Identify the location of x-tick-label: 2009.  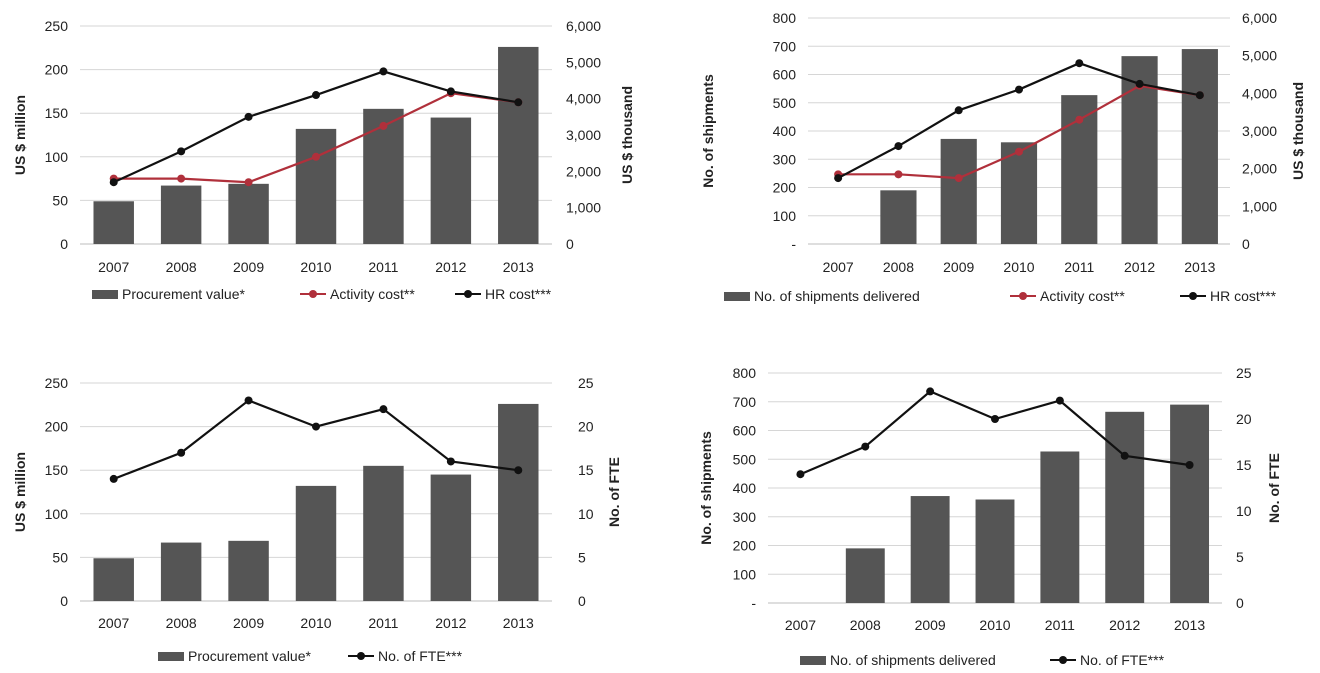
(248, 623).